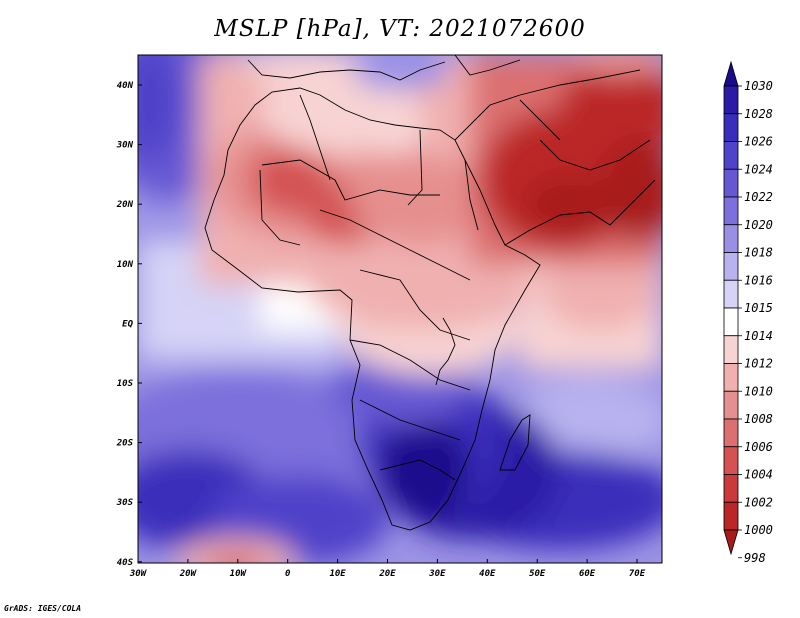  Describe the element at coordinates (758, 169) in the screenshot. I see `colorbar-label: 1024` at that location.